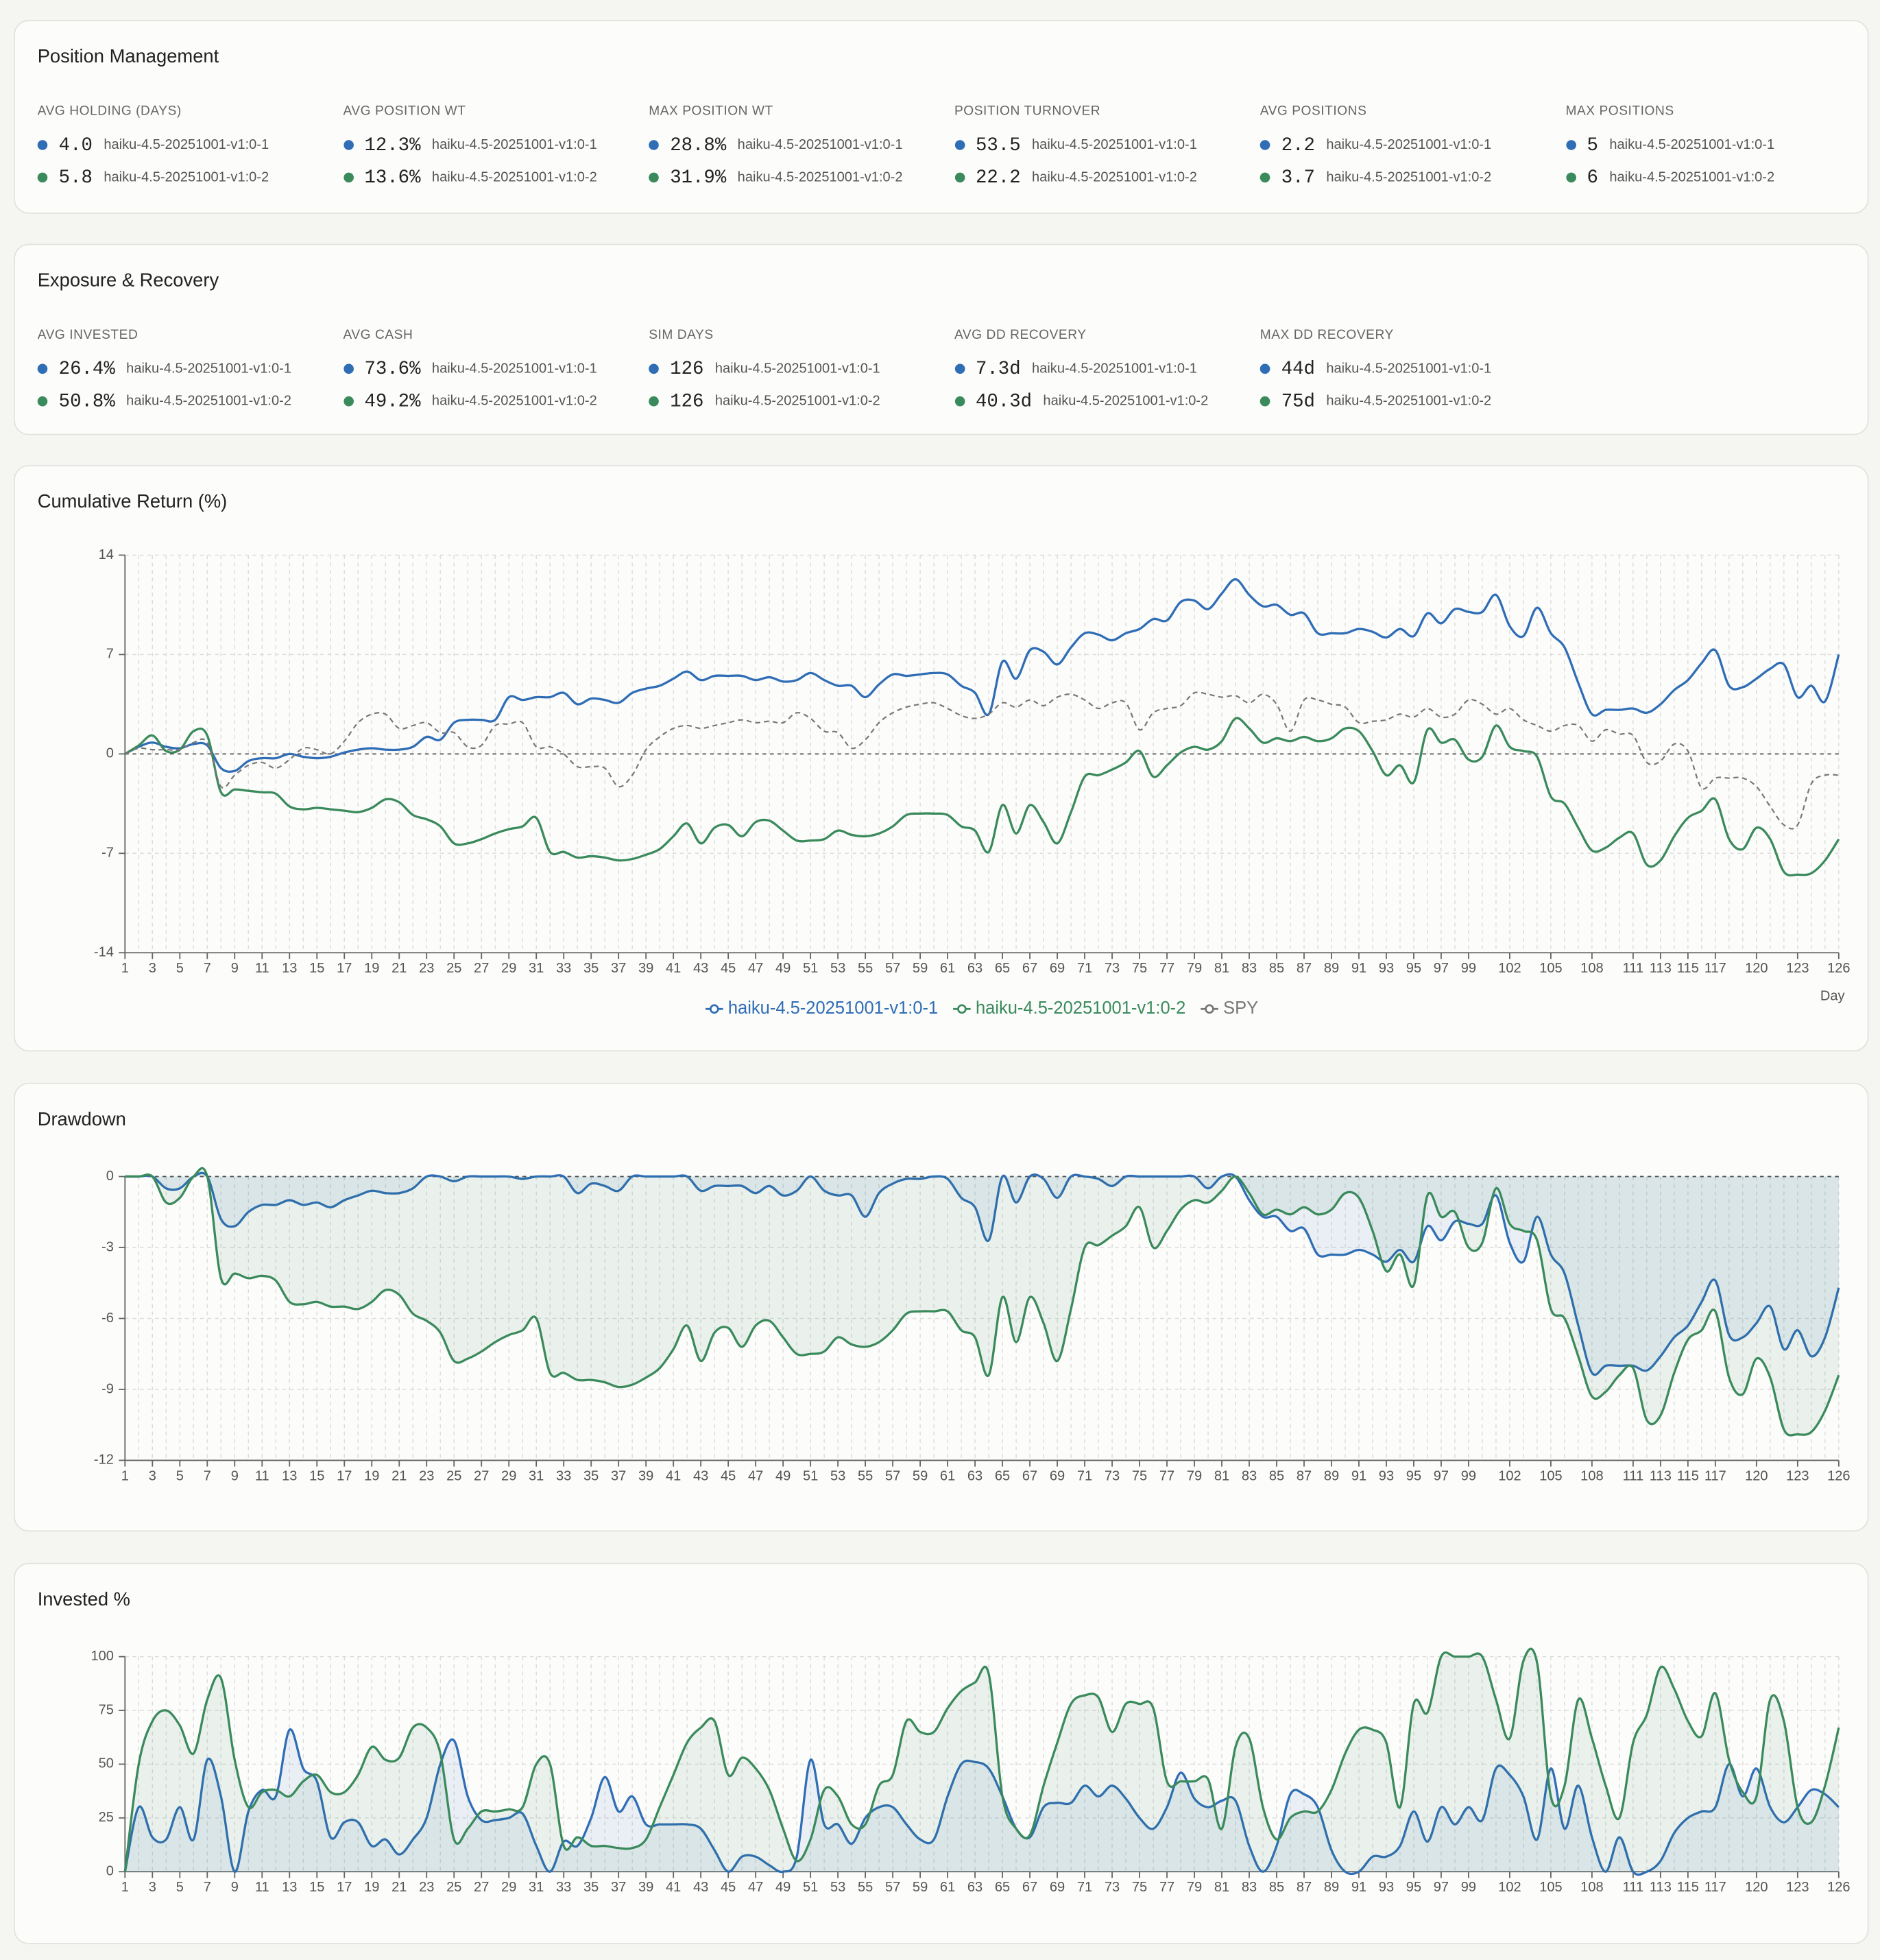  I want to click on x-tick-label: 120, so click(1757, 968).